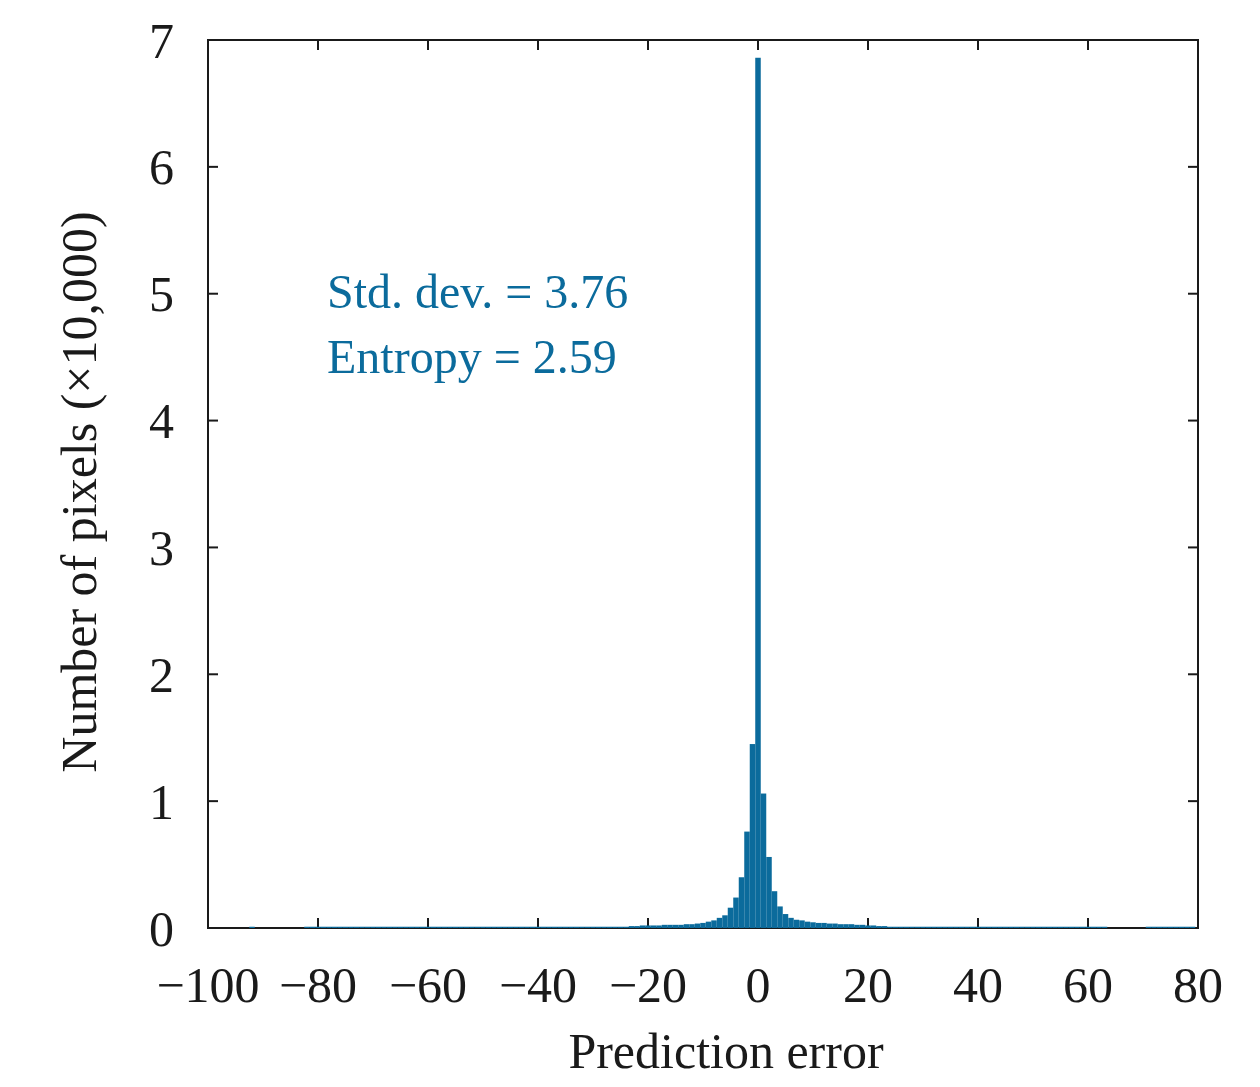  I want to click on y-tick-label: 2, so click(161, 674).